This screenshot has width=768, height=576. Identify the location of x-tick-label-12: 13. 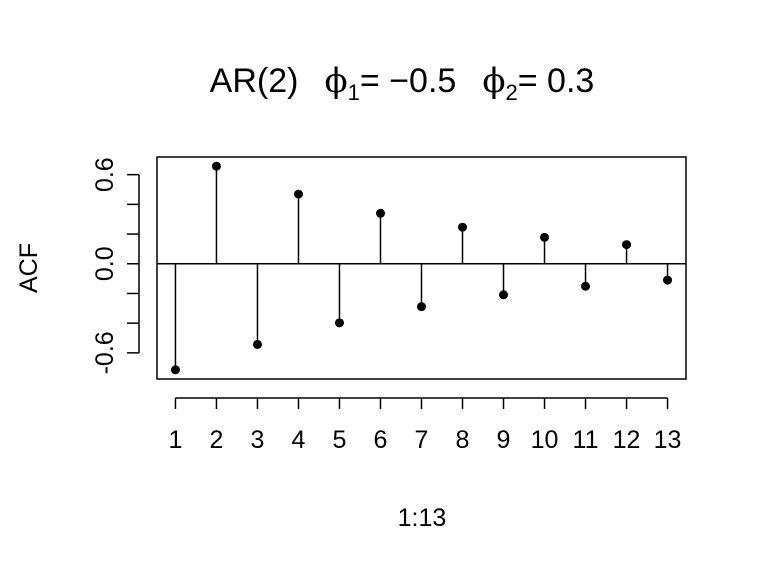
(668, 440).